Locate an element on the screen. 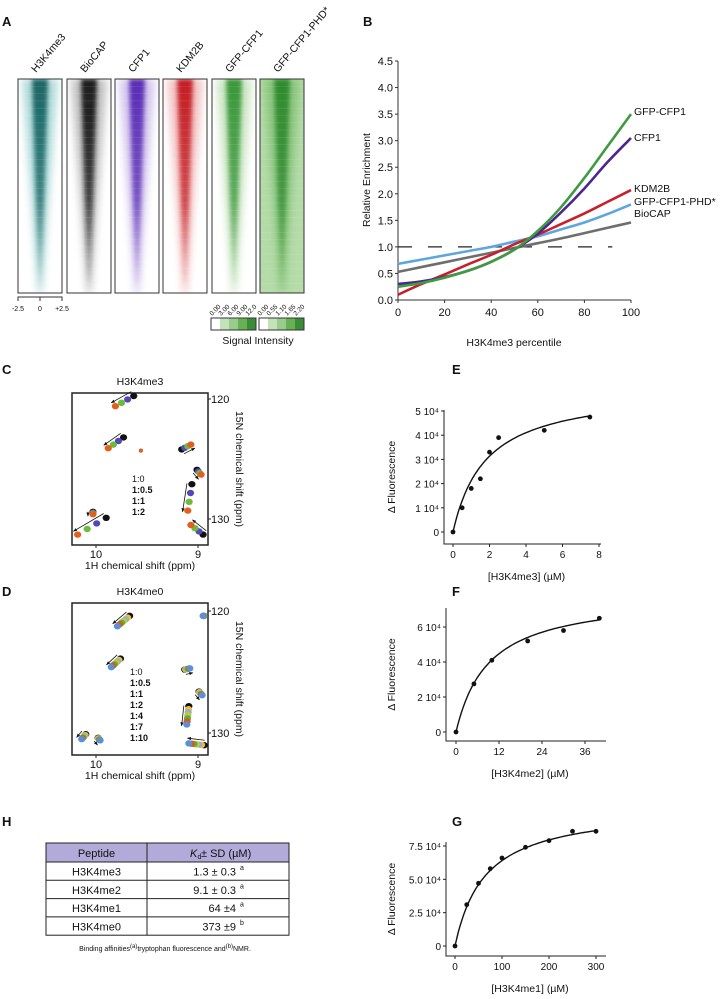 The image size is (722, 999). heatmap-signal is located at coordinates (185, 186).